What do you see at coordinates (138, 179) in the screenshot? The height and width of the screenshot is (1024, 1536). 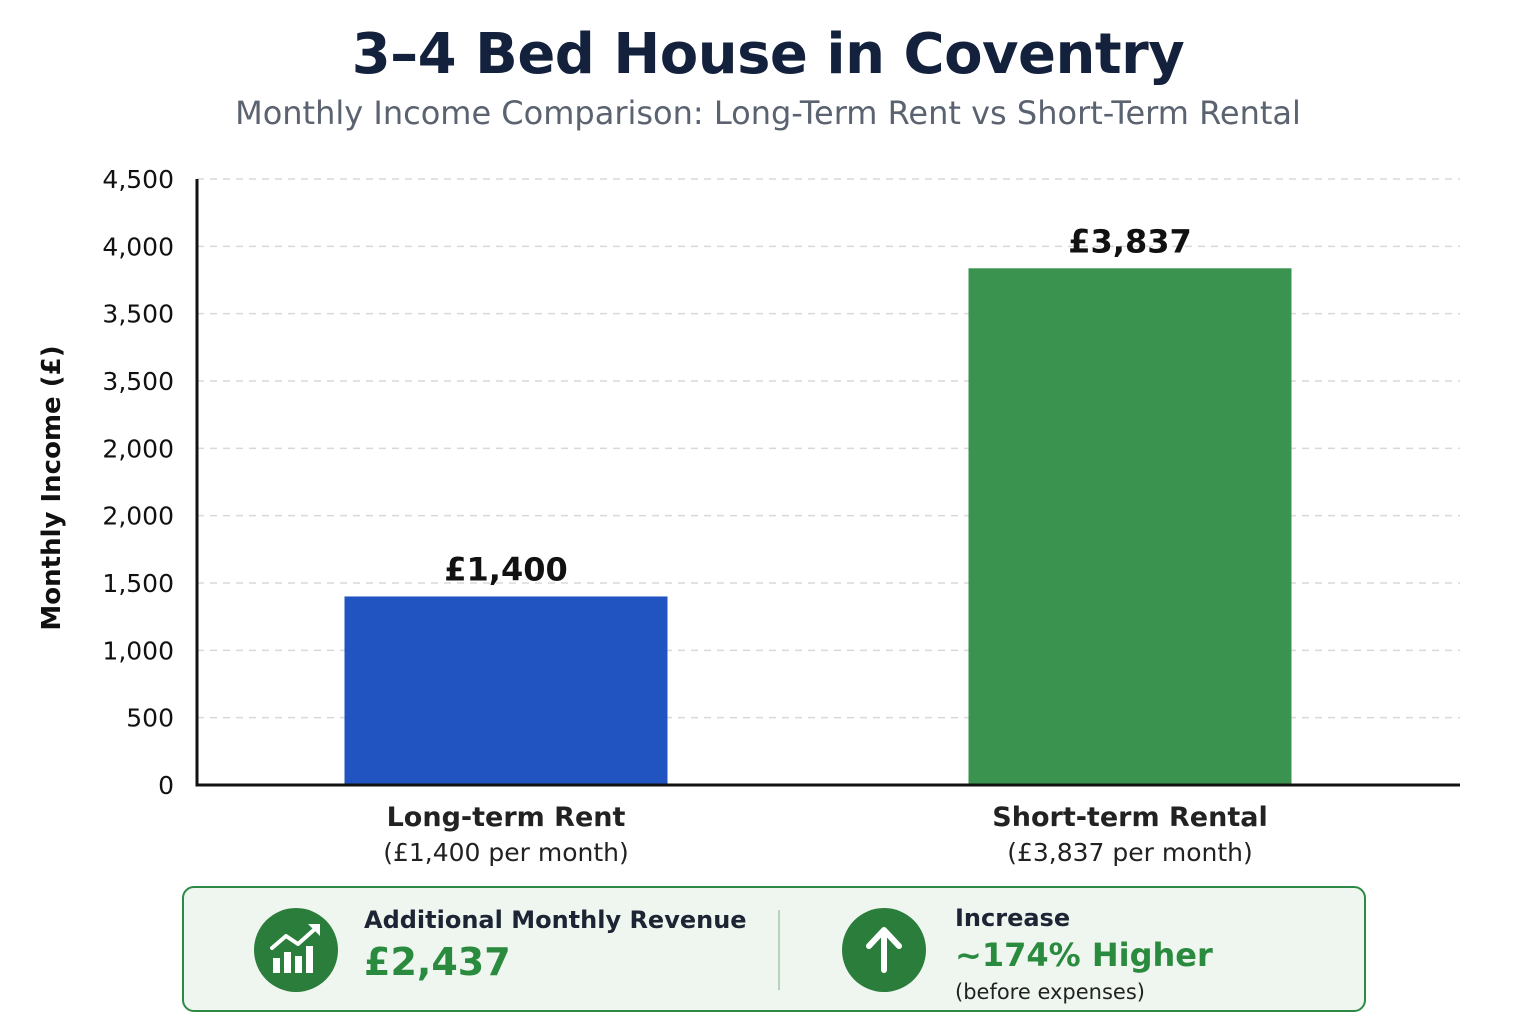 I see `y-tick-label: 4,500` at bounding box center [138, 179].